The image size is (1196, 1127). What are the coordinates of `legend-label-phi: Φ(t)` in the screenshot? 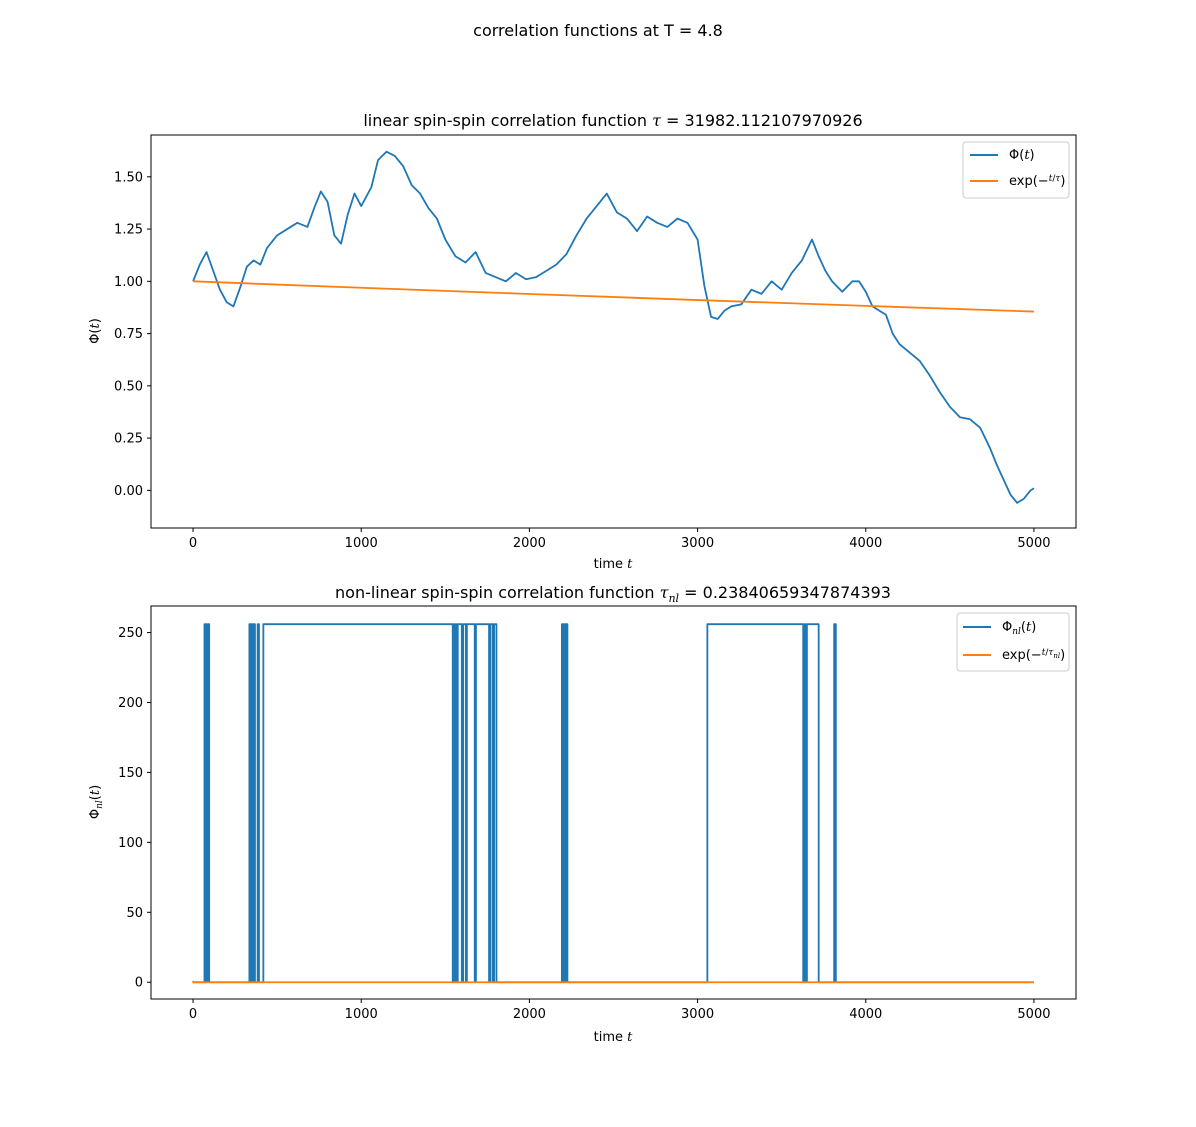 It's located at (1022, 155).